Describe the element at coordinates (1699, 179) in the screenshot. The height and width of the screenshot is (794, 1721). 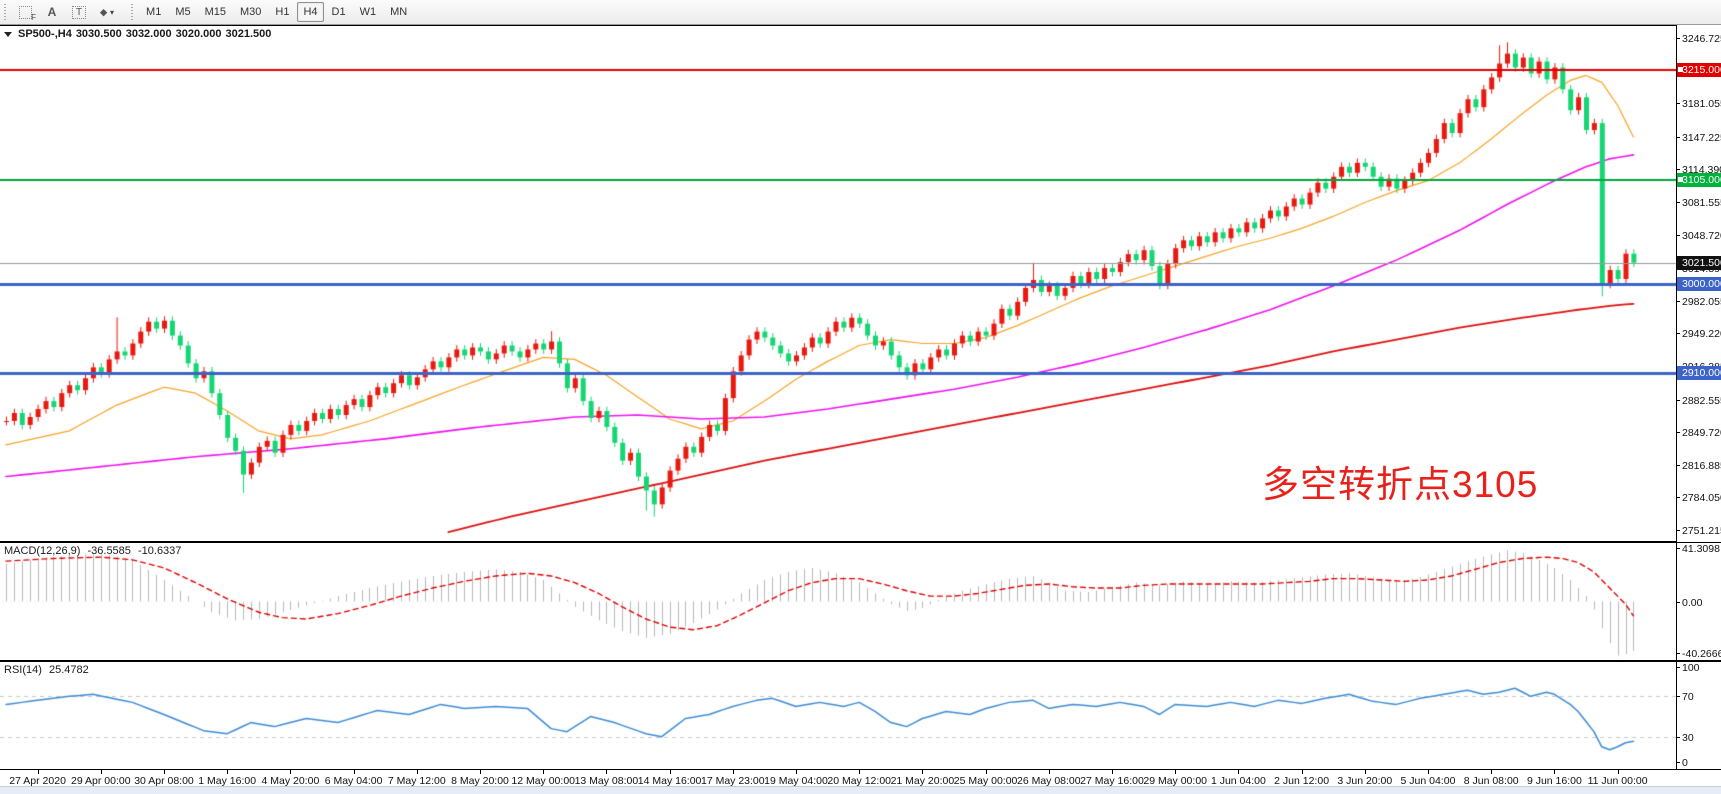
I see `price-line-label: 3105.000` at that location.